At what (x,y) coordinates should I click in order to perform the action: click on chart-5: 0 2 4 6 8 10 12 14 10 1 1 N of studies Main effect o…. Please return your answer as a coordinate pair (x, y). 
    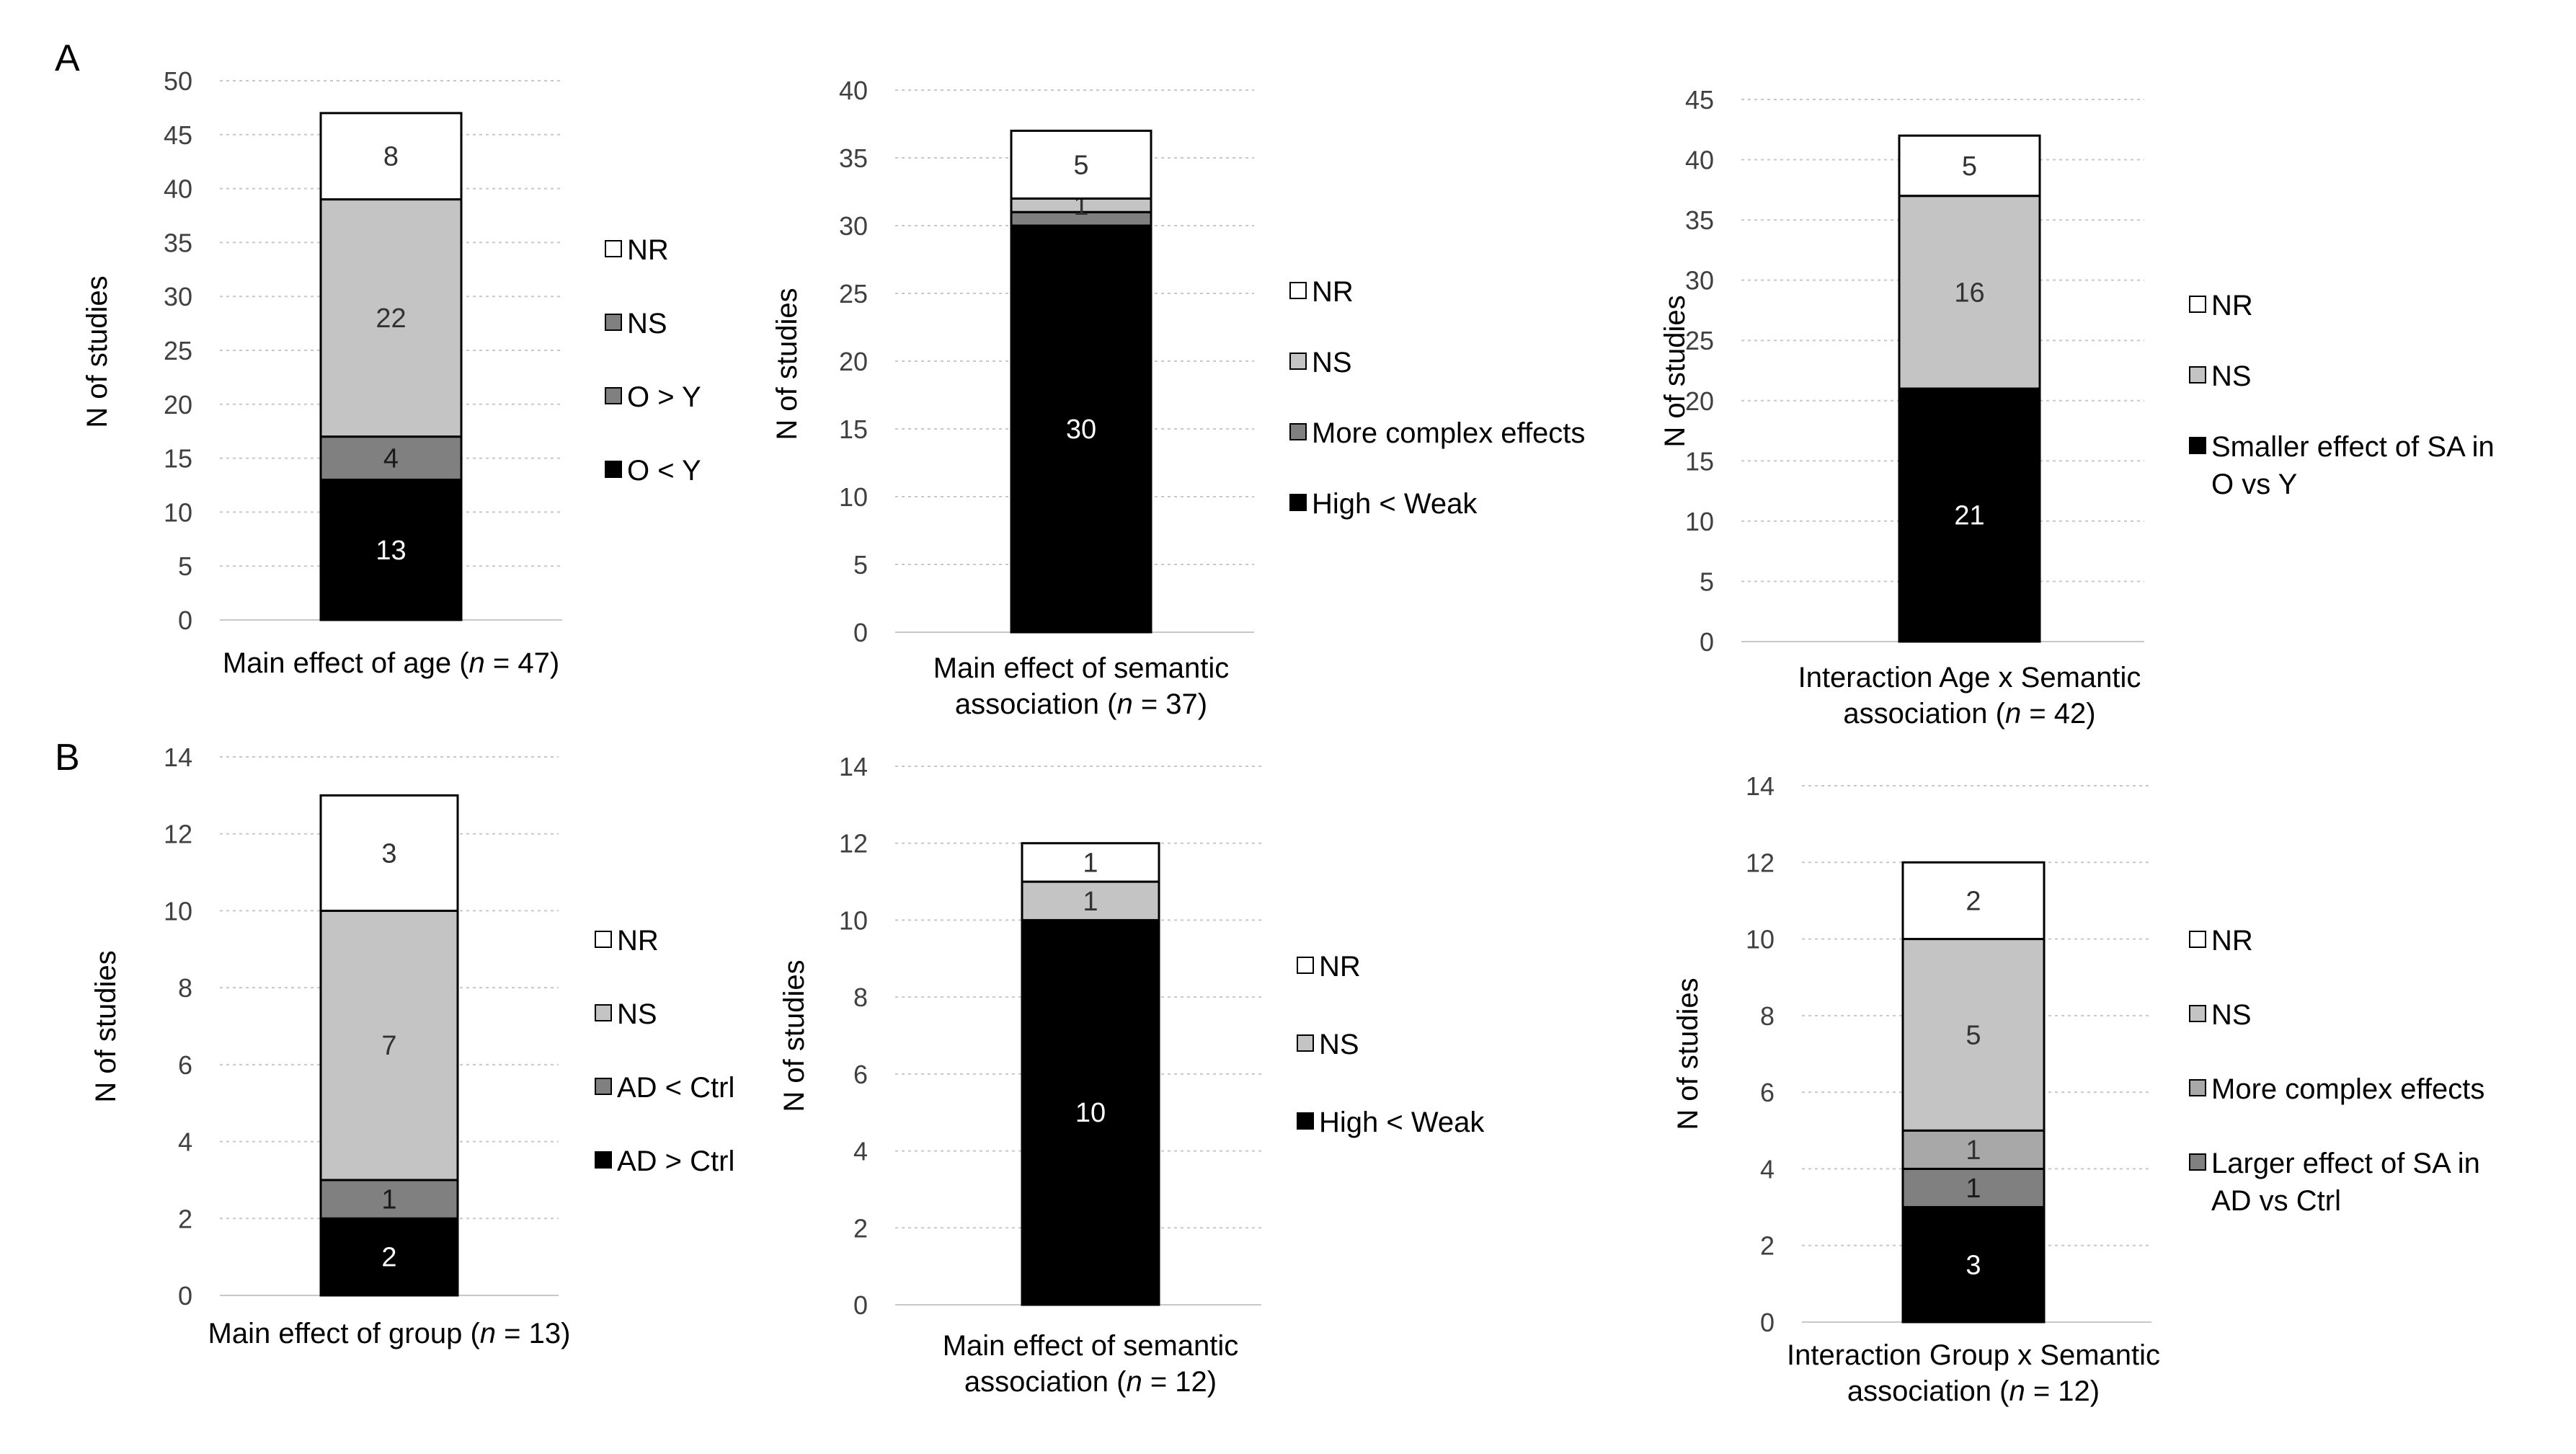
    Looking at the image, I should click on (1131, 1075).